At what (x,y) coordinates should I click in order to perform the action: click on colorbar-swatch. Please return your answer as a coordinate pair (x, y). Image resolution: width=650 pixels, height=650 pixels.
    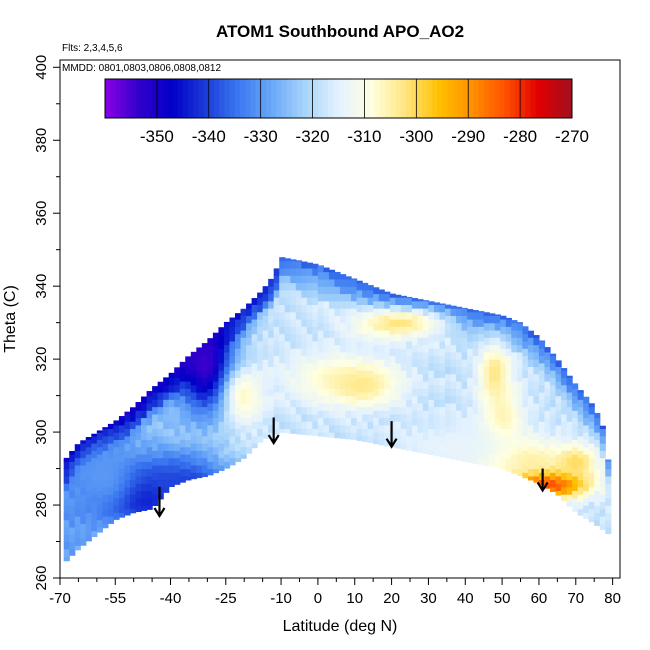
    Looking at the image, I should click on (429, 98).